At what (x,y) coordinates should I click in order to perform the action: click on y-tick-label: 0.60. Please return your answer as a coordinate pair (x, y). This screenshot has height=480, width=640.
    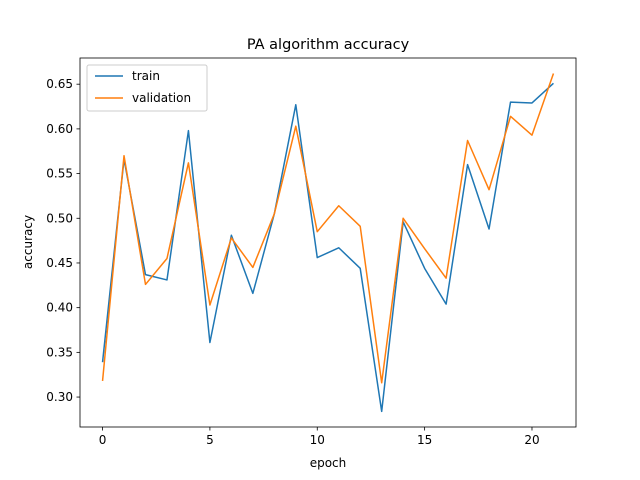
    Looking at the image, I should click on (59, 129).